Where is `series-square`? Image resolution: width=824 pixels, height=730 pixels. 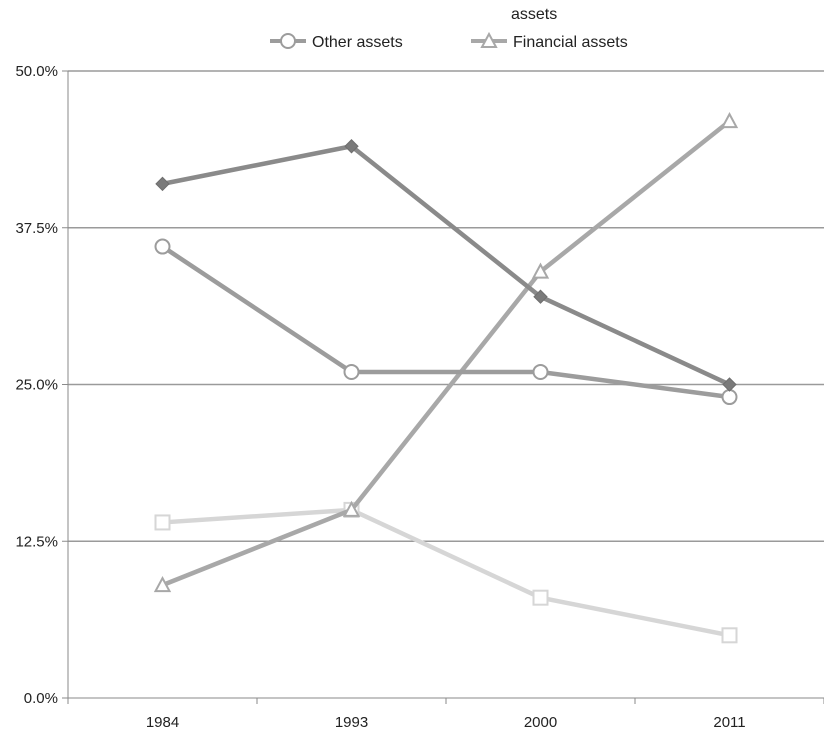
series-square is located at coordinates (446, 572).